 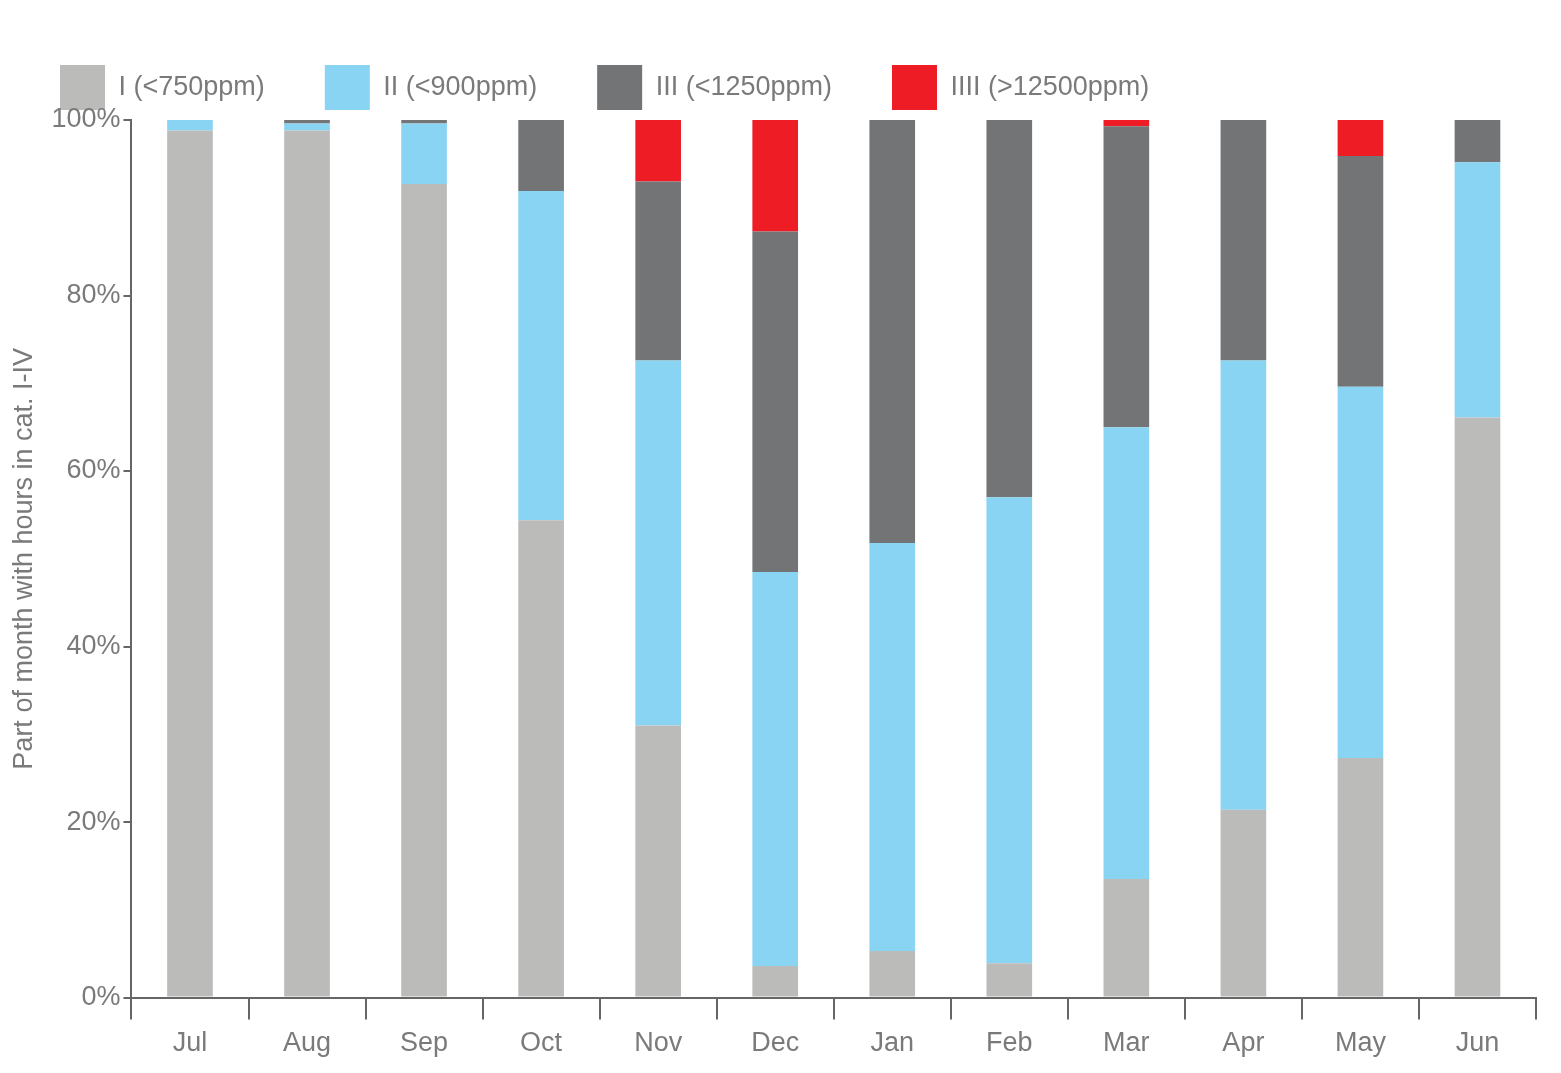 What do you see at coordinates (93, 469) in the screenshot?
I see `y-tick-label: 60%` at bounding box center [93, 469].